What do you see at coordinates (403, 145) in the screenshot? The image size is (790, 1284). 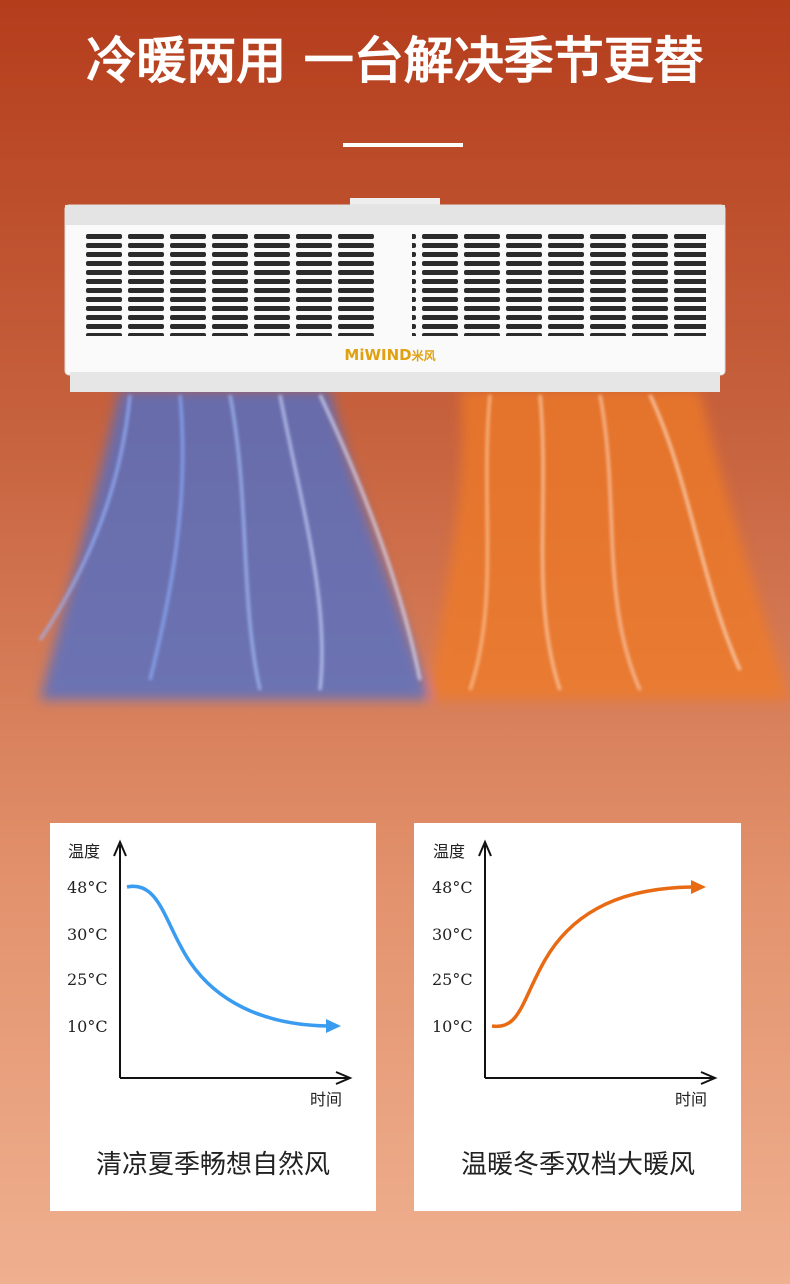 I see `divider` at bounding box center [403, 145].